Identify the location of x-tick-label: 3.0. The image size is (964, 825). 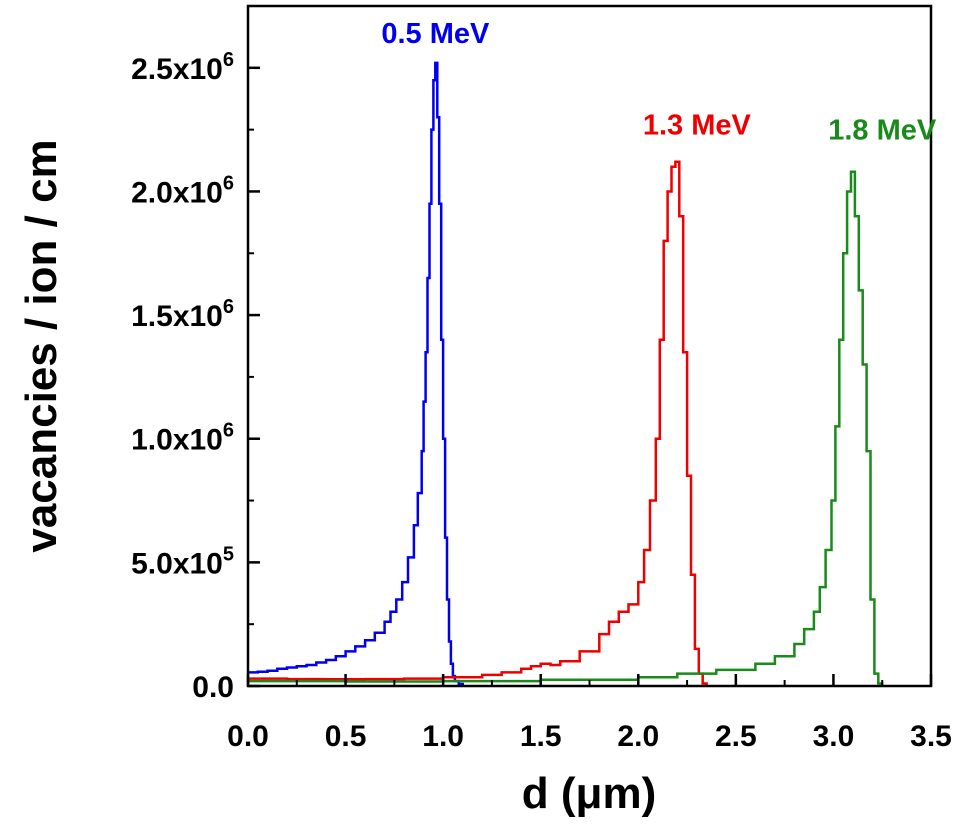
(834, 736).